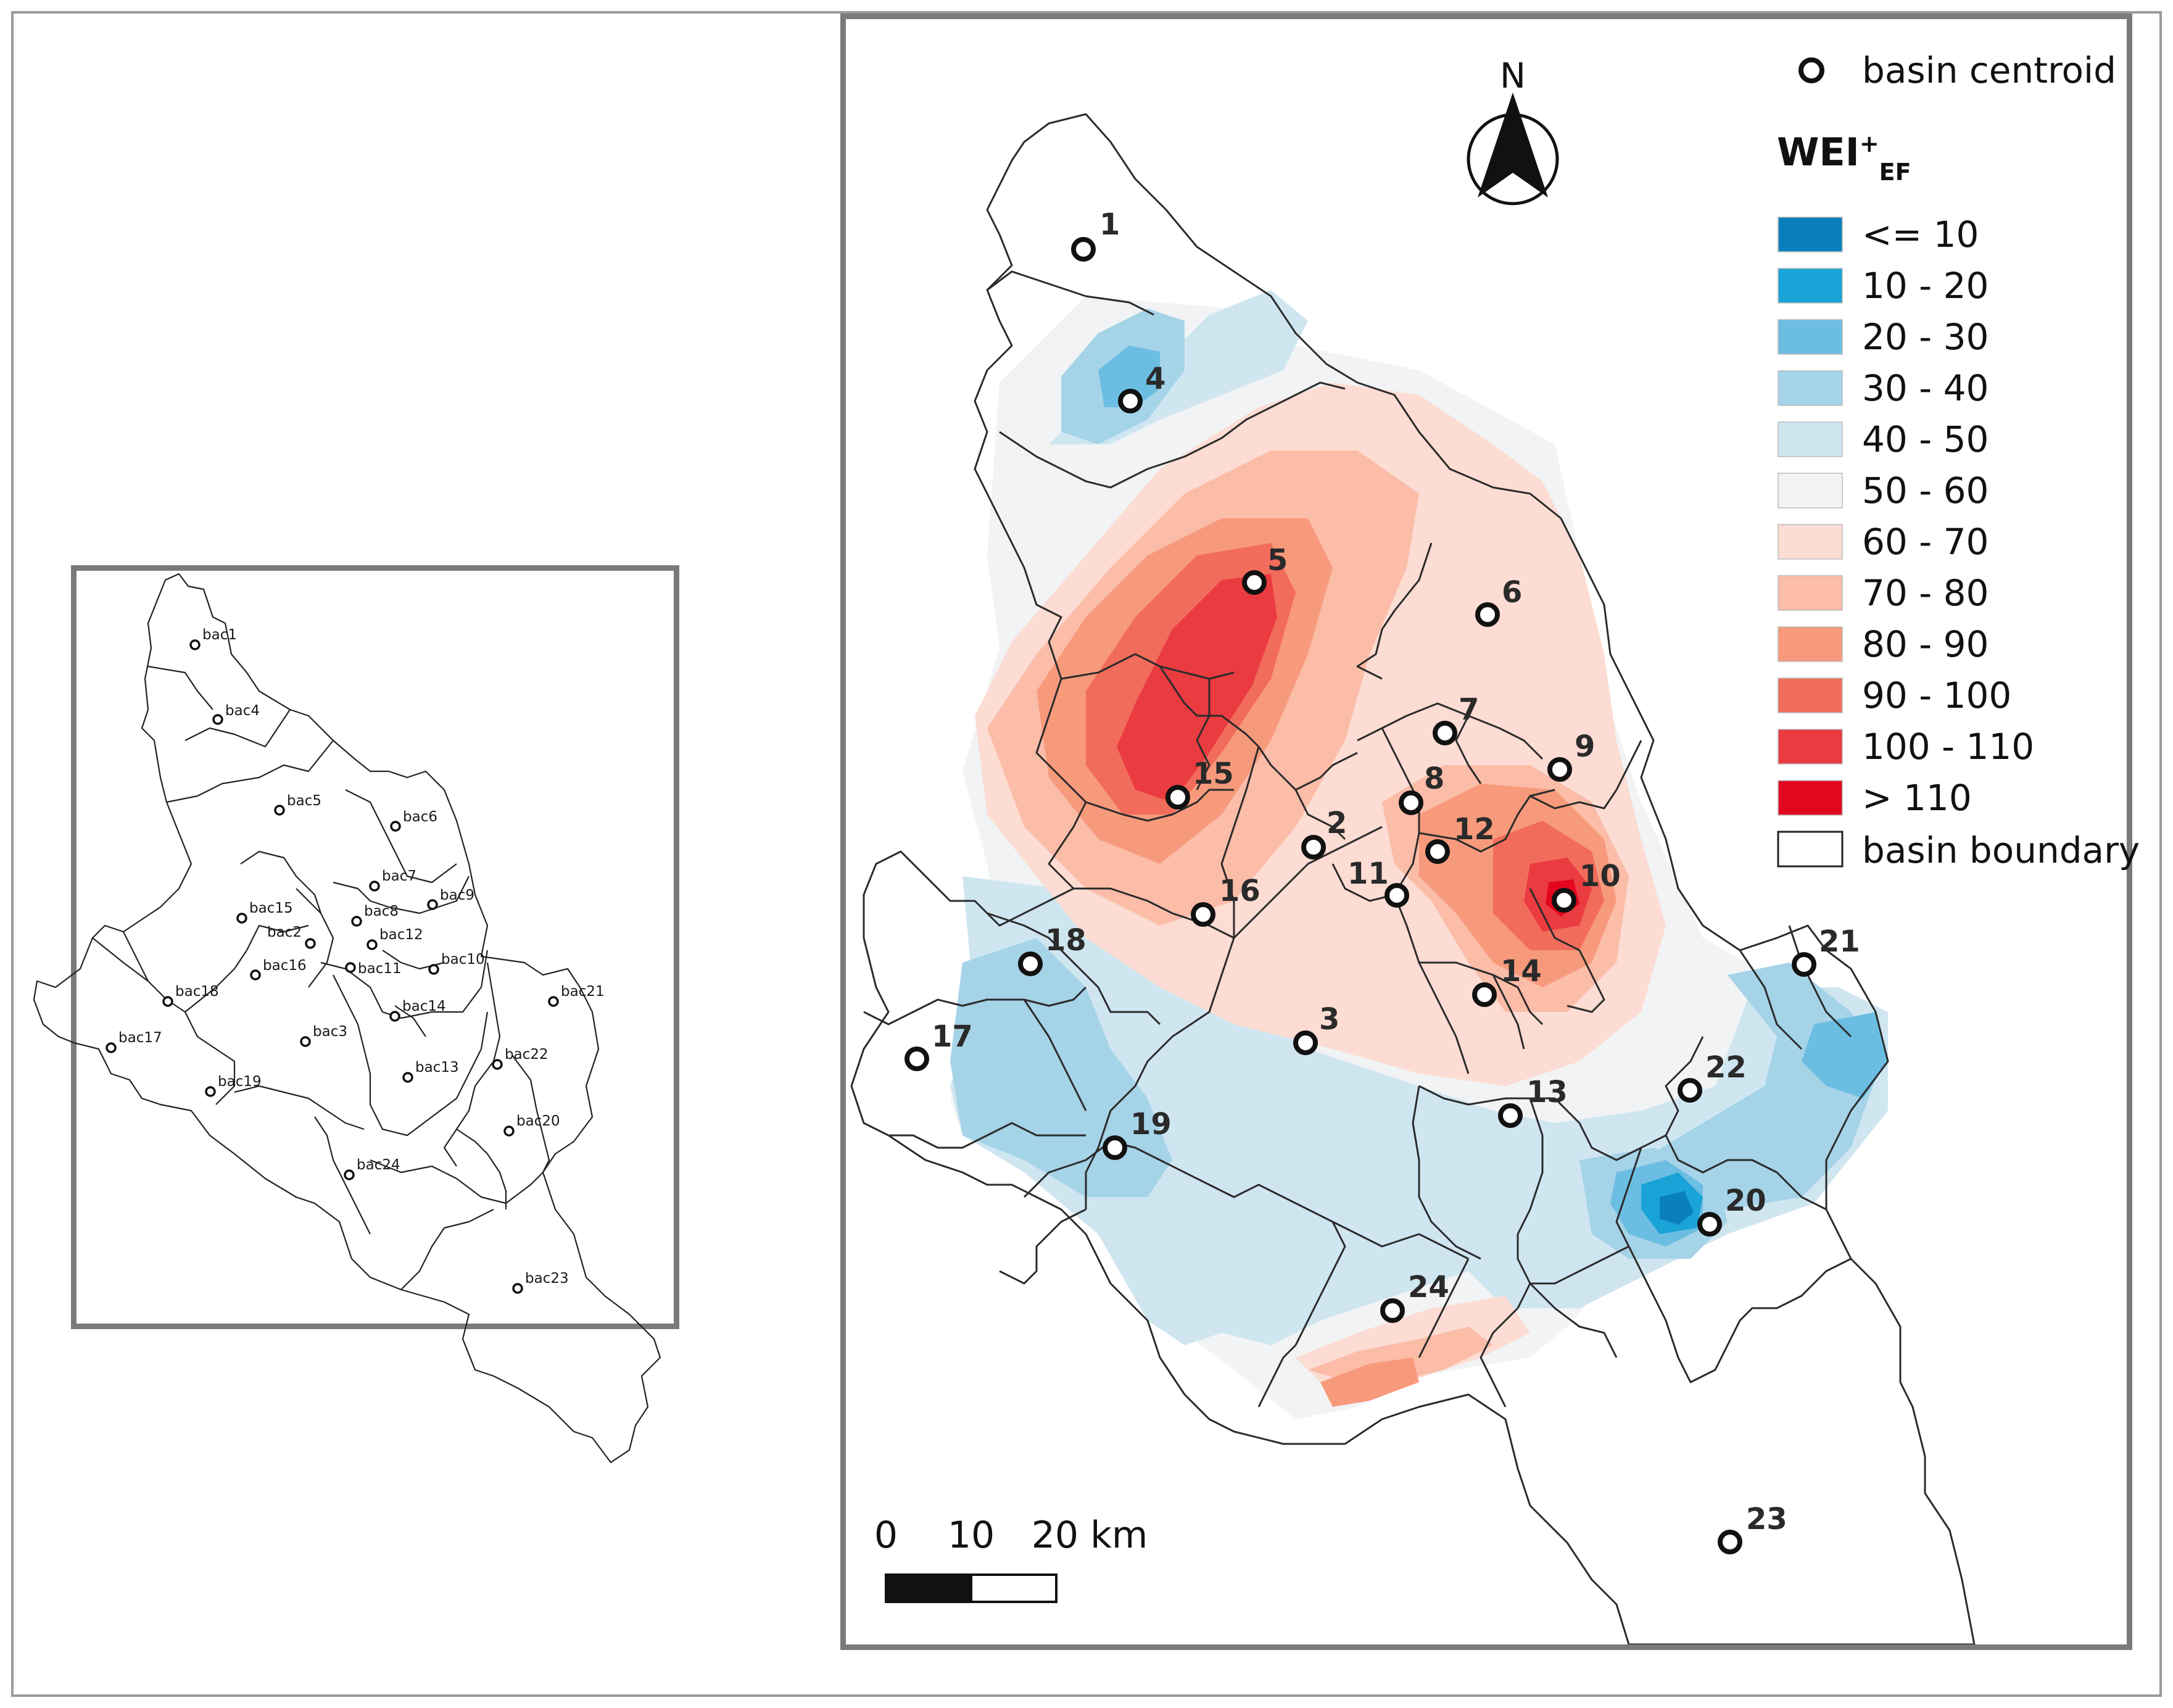  Describe the element at coordinates (1469, 709) in the screenshot. I see `label-7: 7` at that location.